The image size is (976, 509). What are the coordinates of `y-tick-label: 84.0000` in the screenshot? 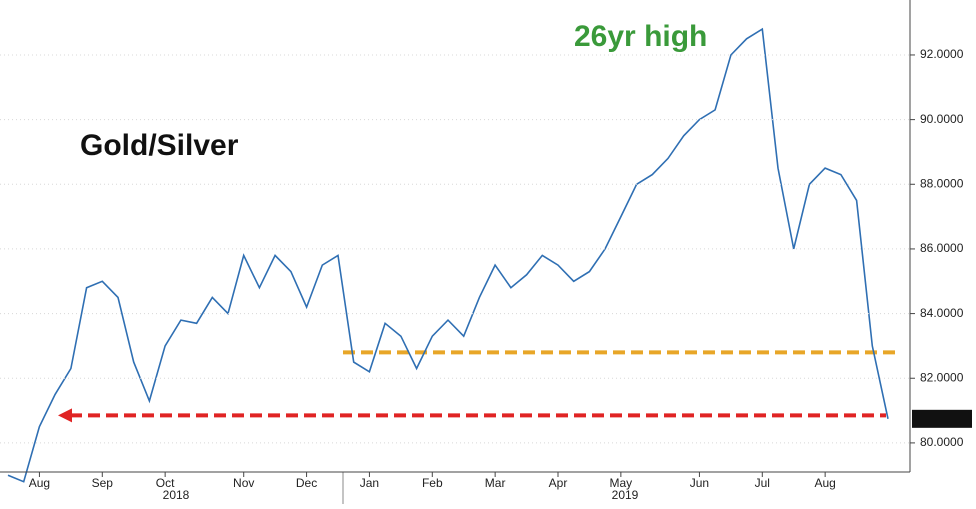 It's located at (942, 313).